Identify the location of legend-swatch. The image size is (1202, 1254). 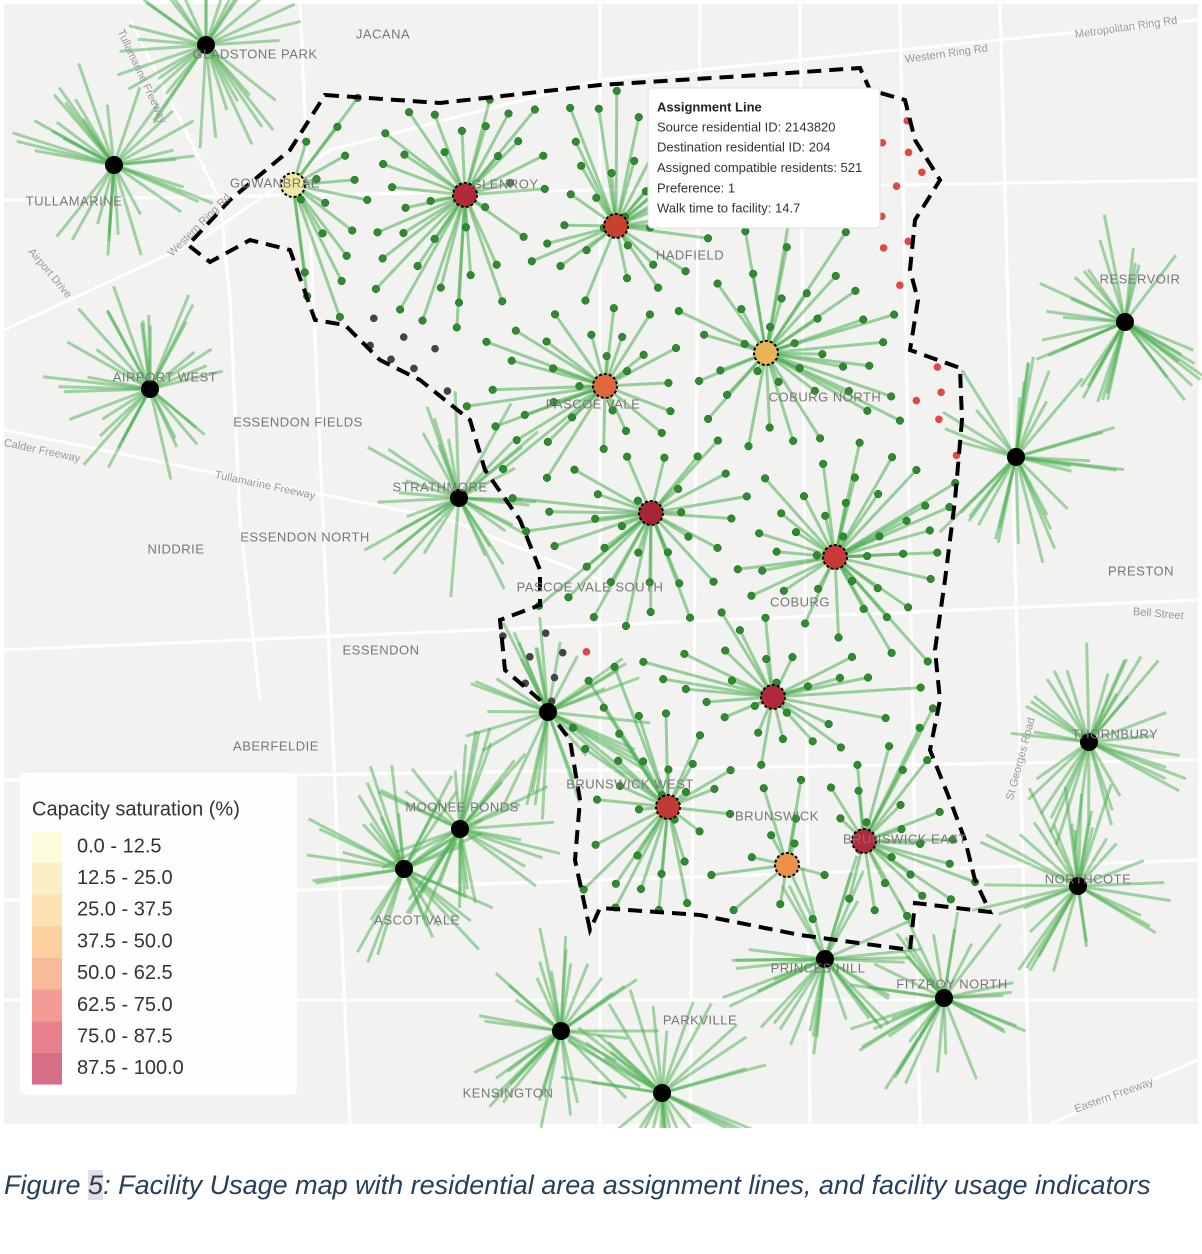
(47, 1068).